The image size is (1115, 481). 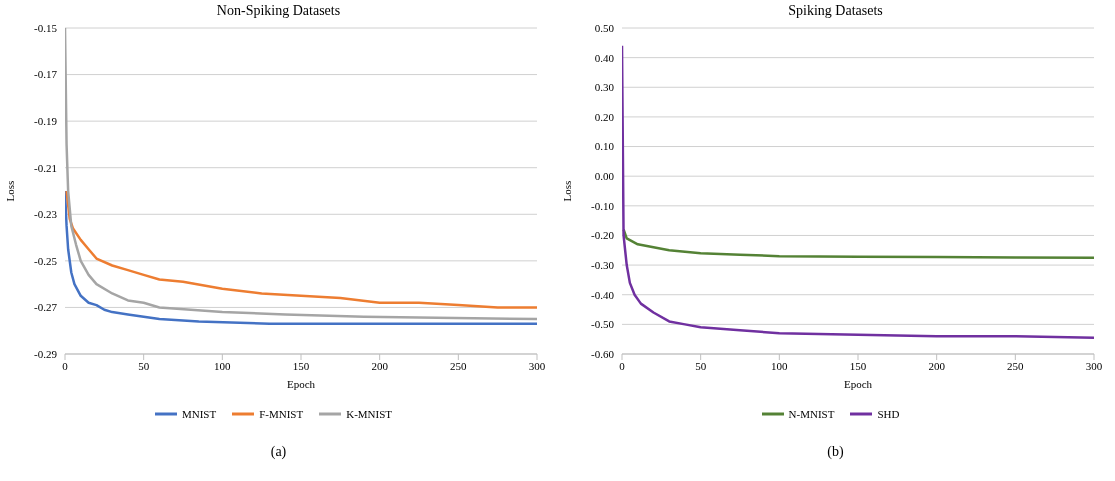 What do you see at coordinates (46, 260) in the screenshot?
I see `y-tick-label: -0.25` at bounding box center [46, 260].